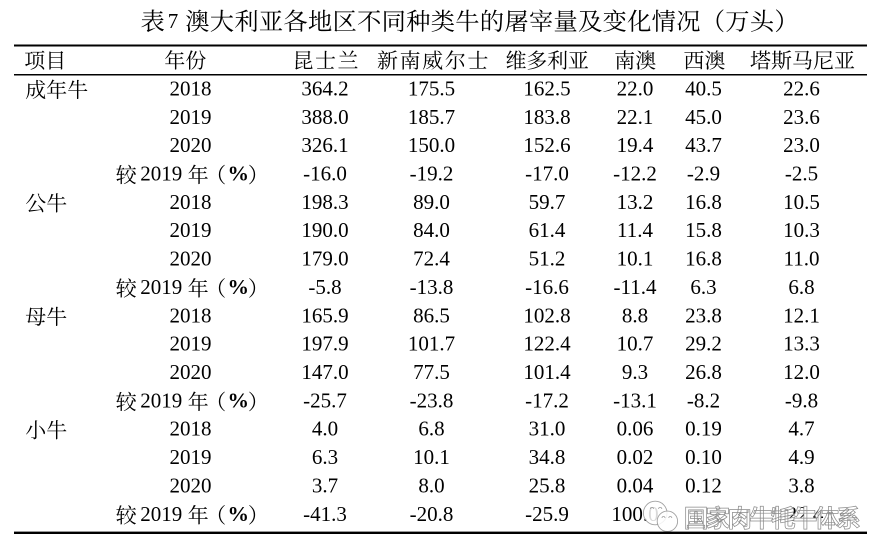 This screenshot has height=558, width=889. What do you see at coordinates (547, 230) in the screenshot?
I see `svg-text: 61.4` at bounding box center [547, 230].